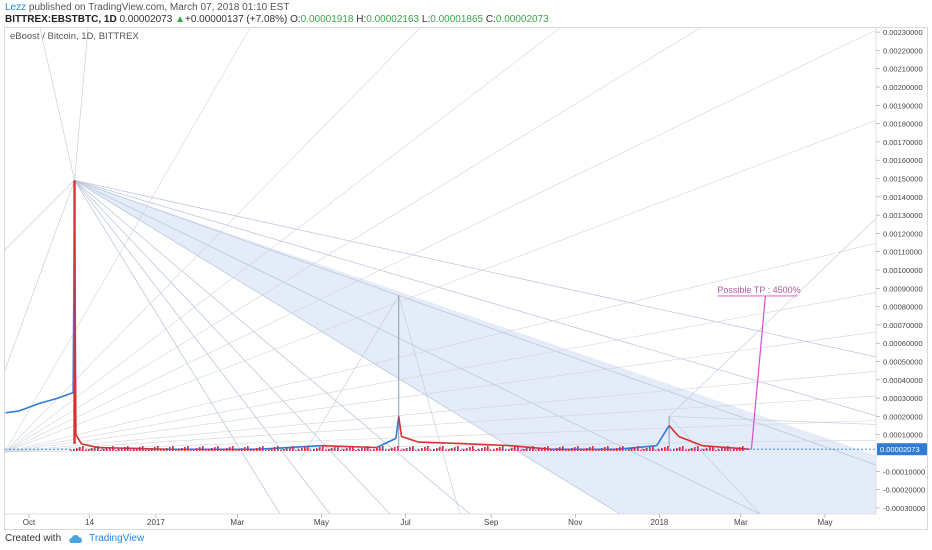  What do you see at coordinates (33, 538) in the screenshot?
I see `created-with-label: Created with` at bounding box center [33, 538].